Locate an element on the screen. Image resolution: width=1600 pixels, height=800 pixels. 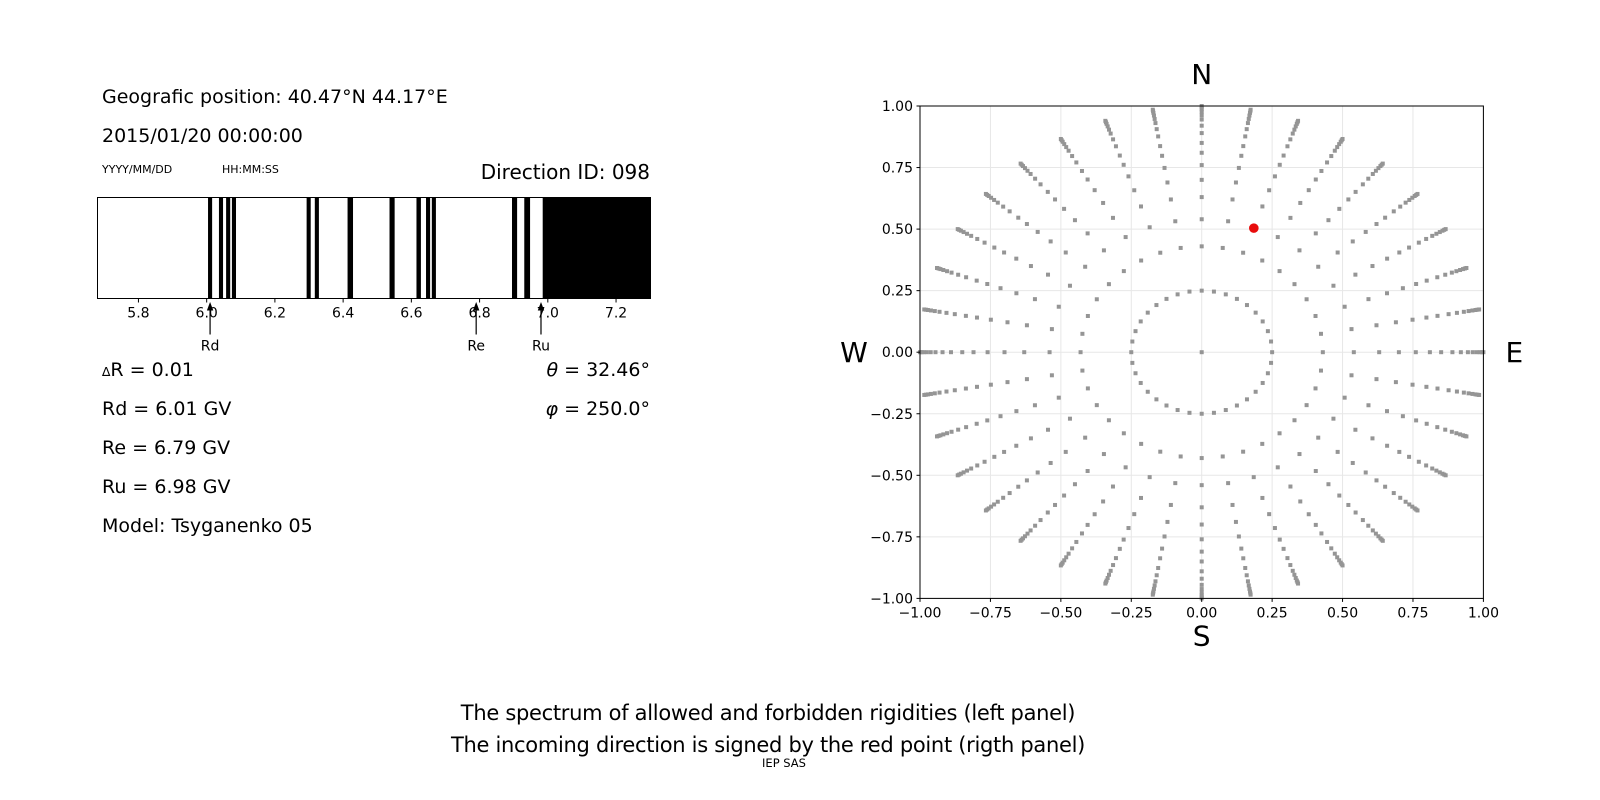
date-format-label: YYYY/MM/DD is located at coordinates (137, 169).